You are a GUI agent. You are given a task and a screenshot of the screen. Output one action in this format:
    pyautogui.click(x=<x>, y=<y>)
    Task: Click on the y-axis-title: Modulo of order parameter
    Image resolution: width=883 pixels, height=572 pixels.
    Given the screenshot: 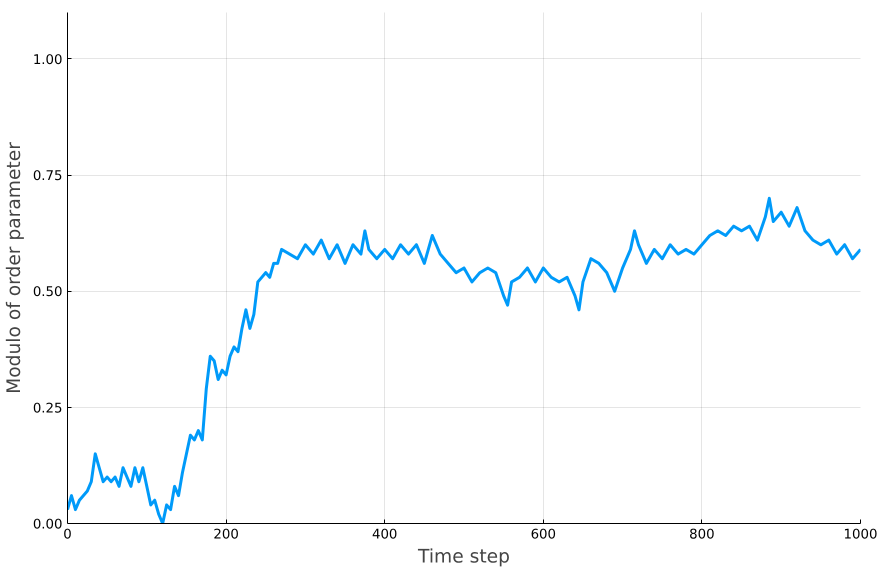 What is the action you would take?
    pyautogui.click(x=14, y=268)
    